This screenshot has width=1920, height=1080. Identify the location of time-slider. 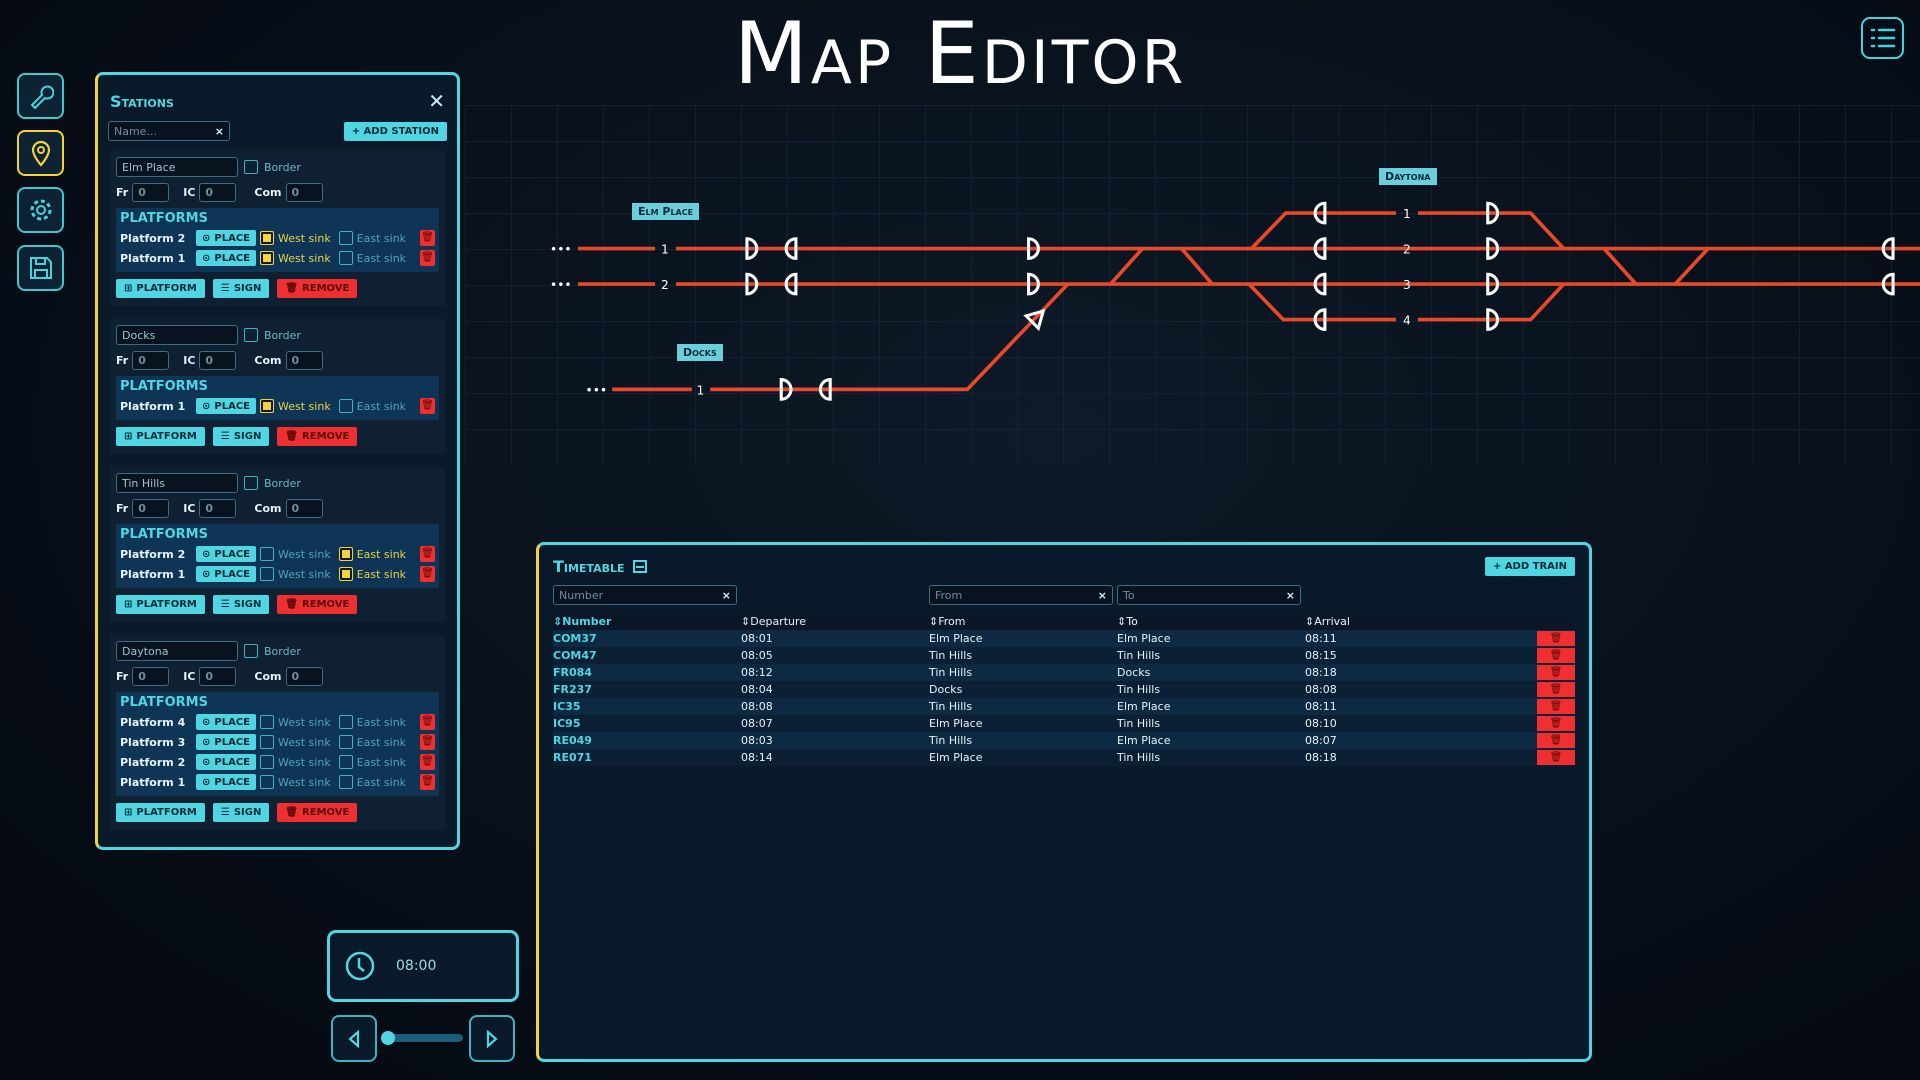
(422, 1038).